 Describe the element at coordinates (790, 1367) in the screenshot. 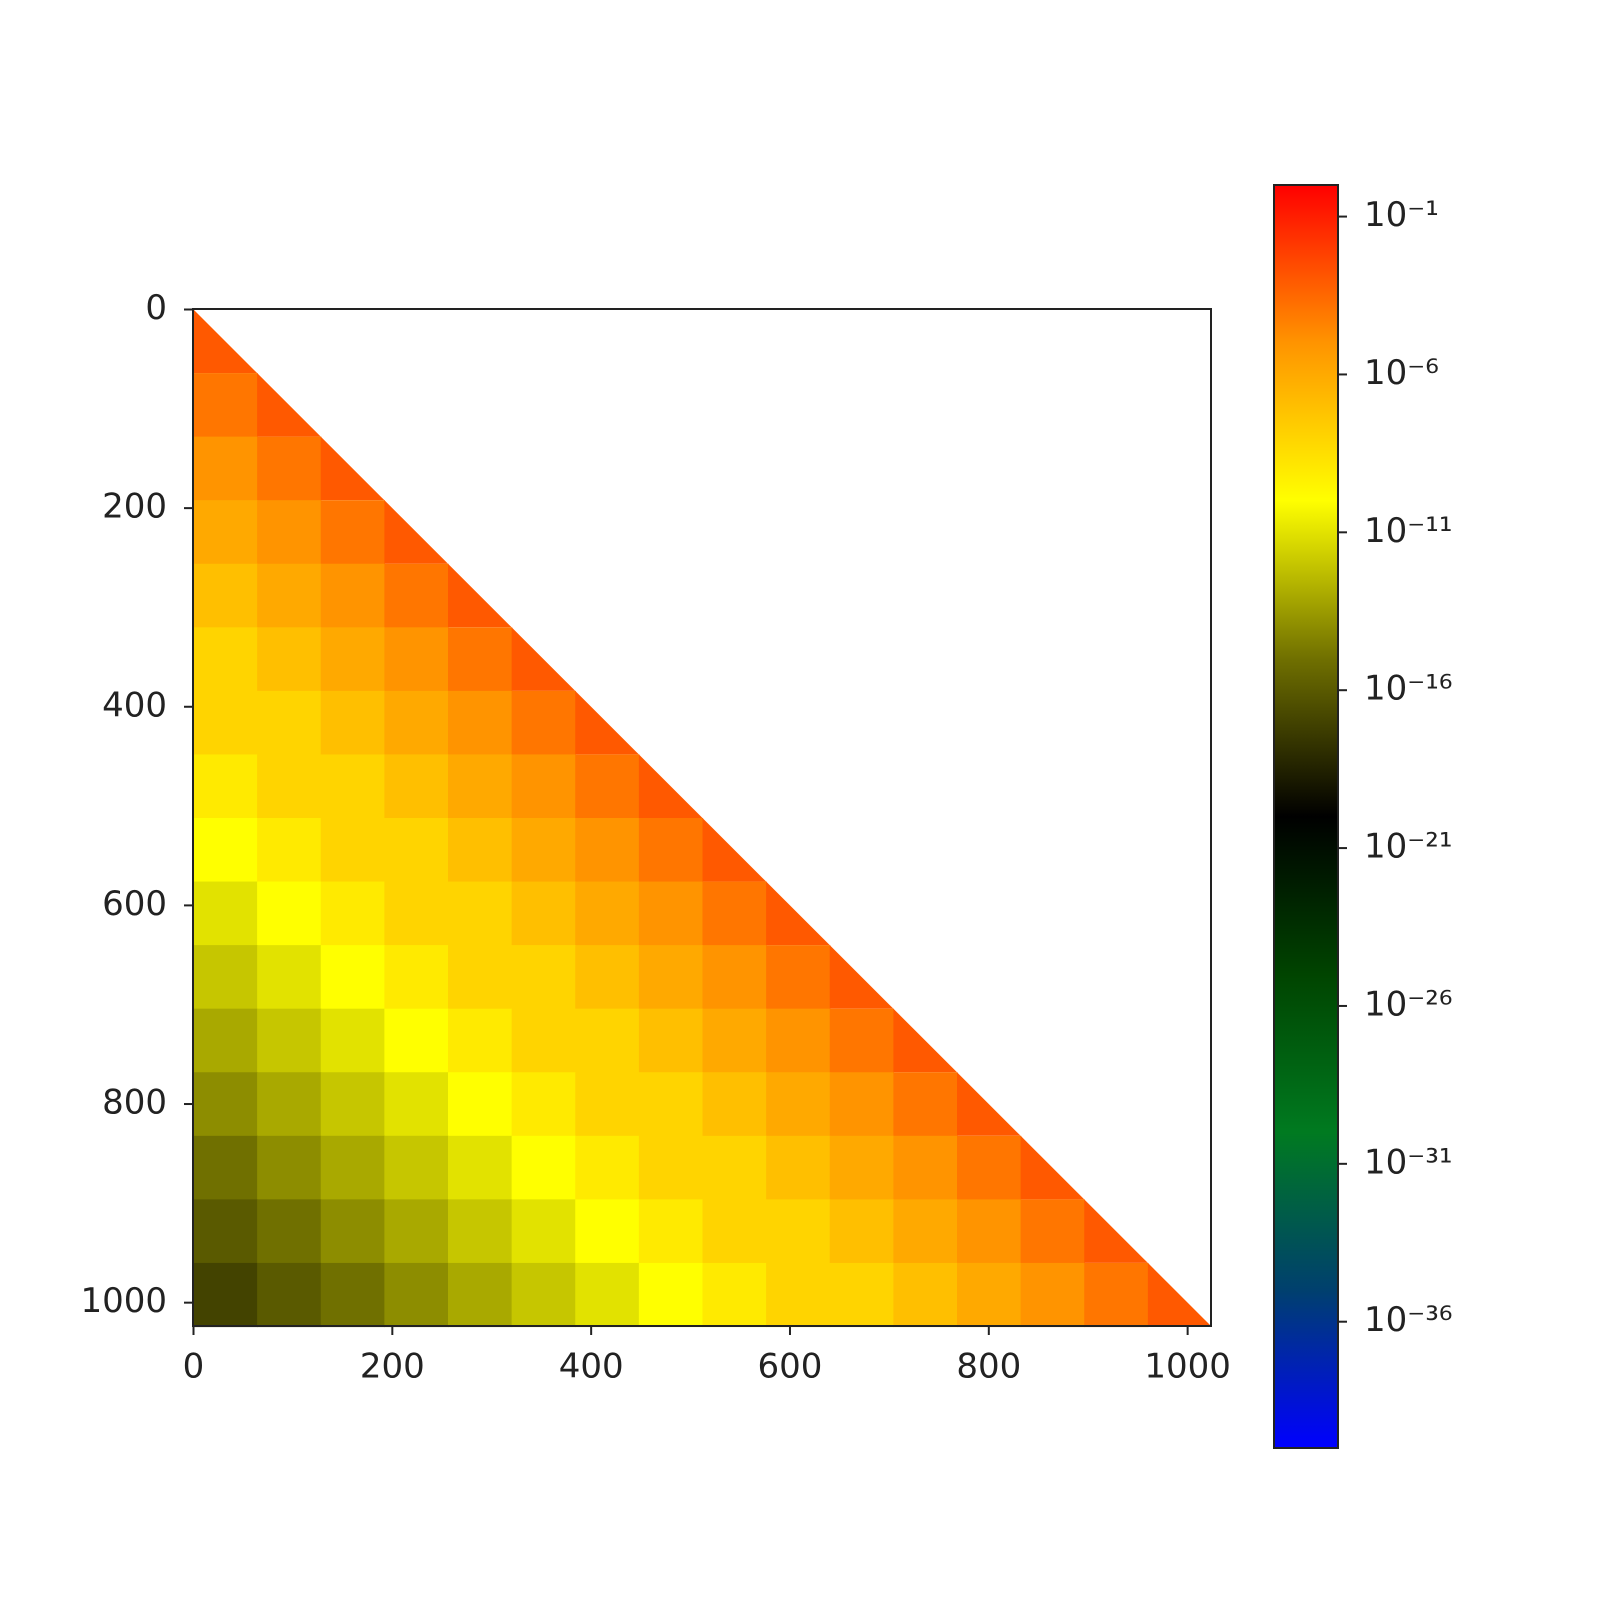

I see `x-tick-label: 600` at that location.